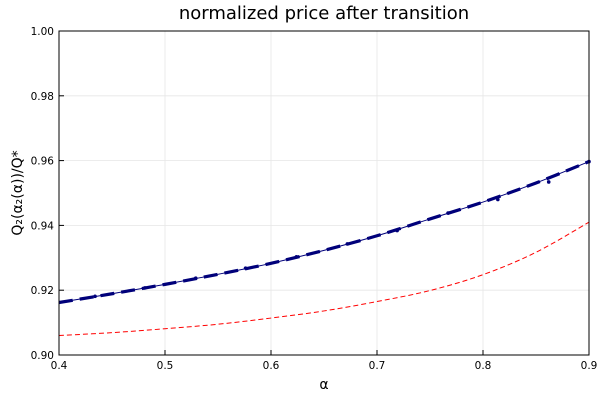  I want to click on chart-title: normalized price after transition, so click(324, 13).